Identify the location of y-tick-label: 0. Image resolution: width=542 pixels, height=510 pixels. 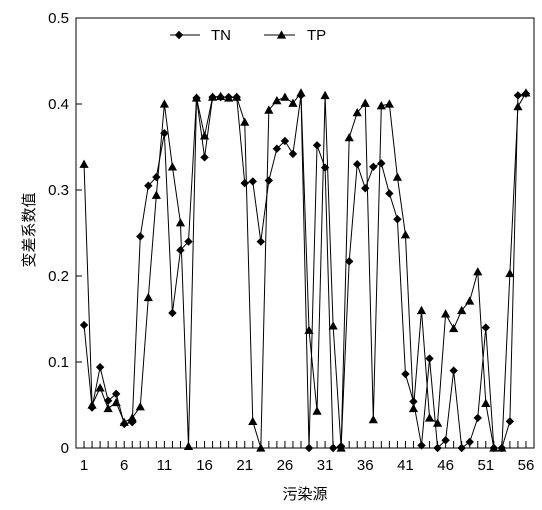
(65, 448).